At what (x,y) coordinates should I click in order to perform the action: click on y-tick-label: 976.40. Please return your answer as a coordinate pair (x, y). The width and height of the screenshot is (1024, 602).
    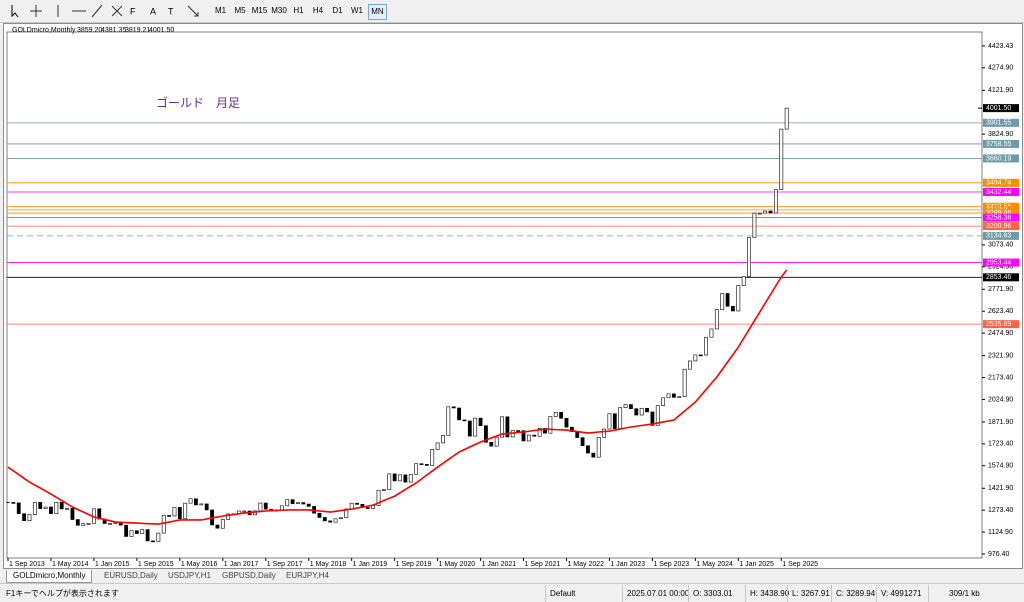
    Looking at the image, I should click on (999, 554).